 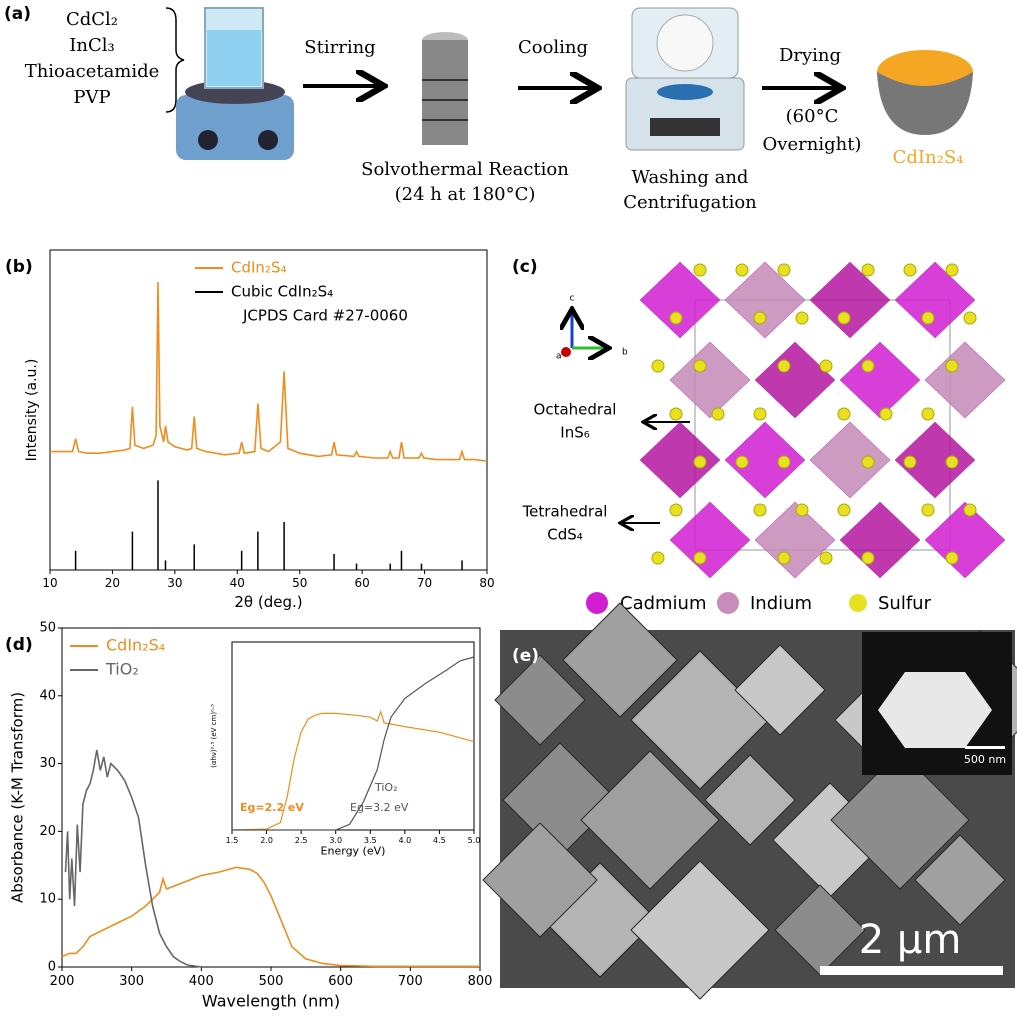 What do you see at coordinates (574, 433) in the screenshot?
I see `site-label: InS₆` at bounding box center [574, 433].